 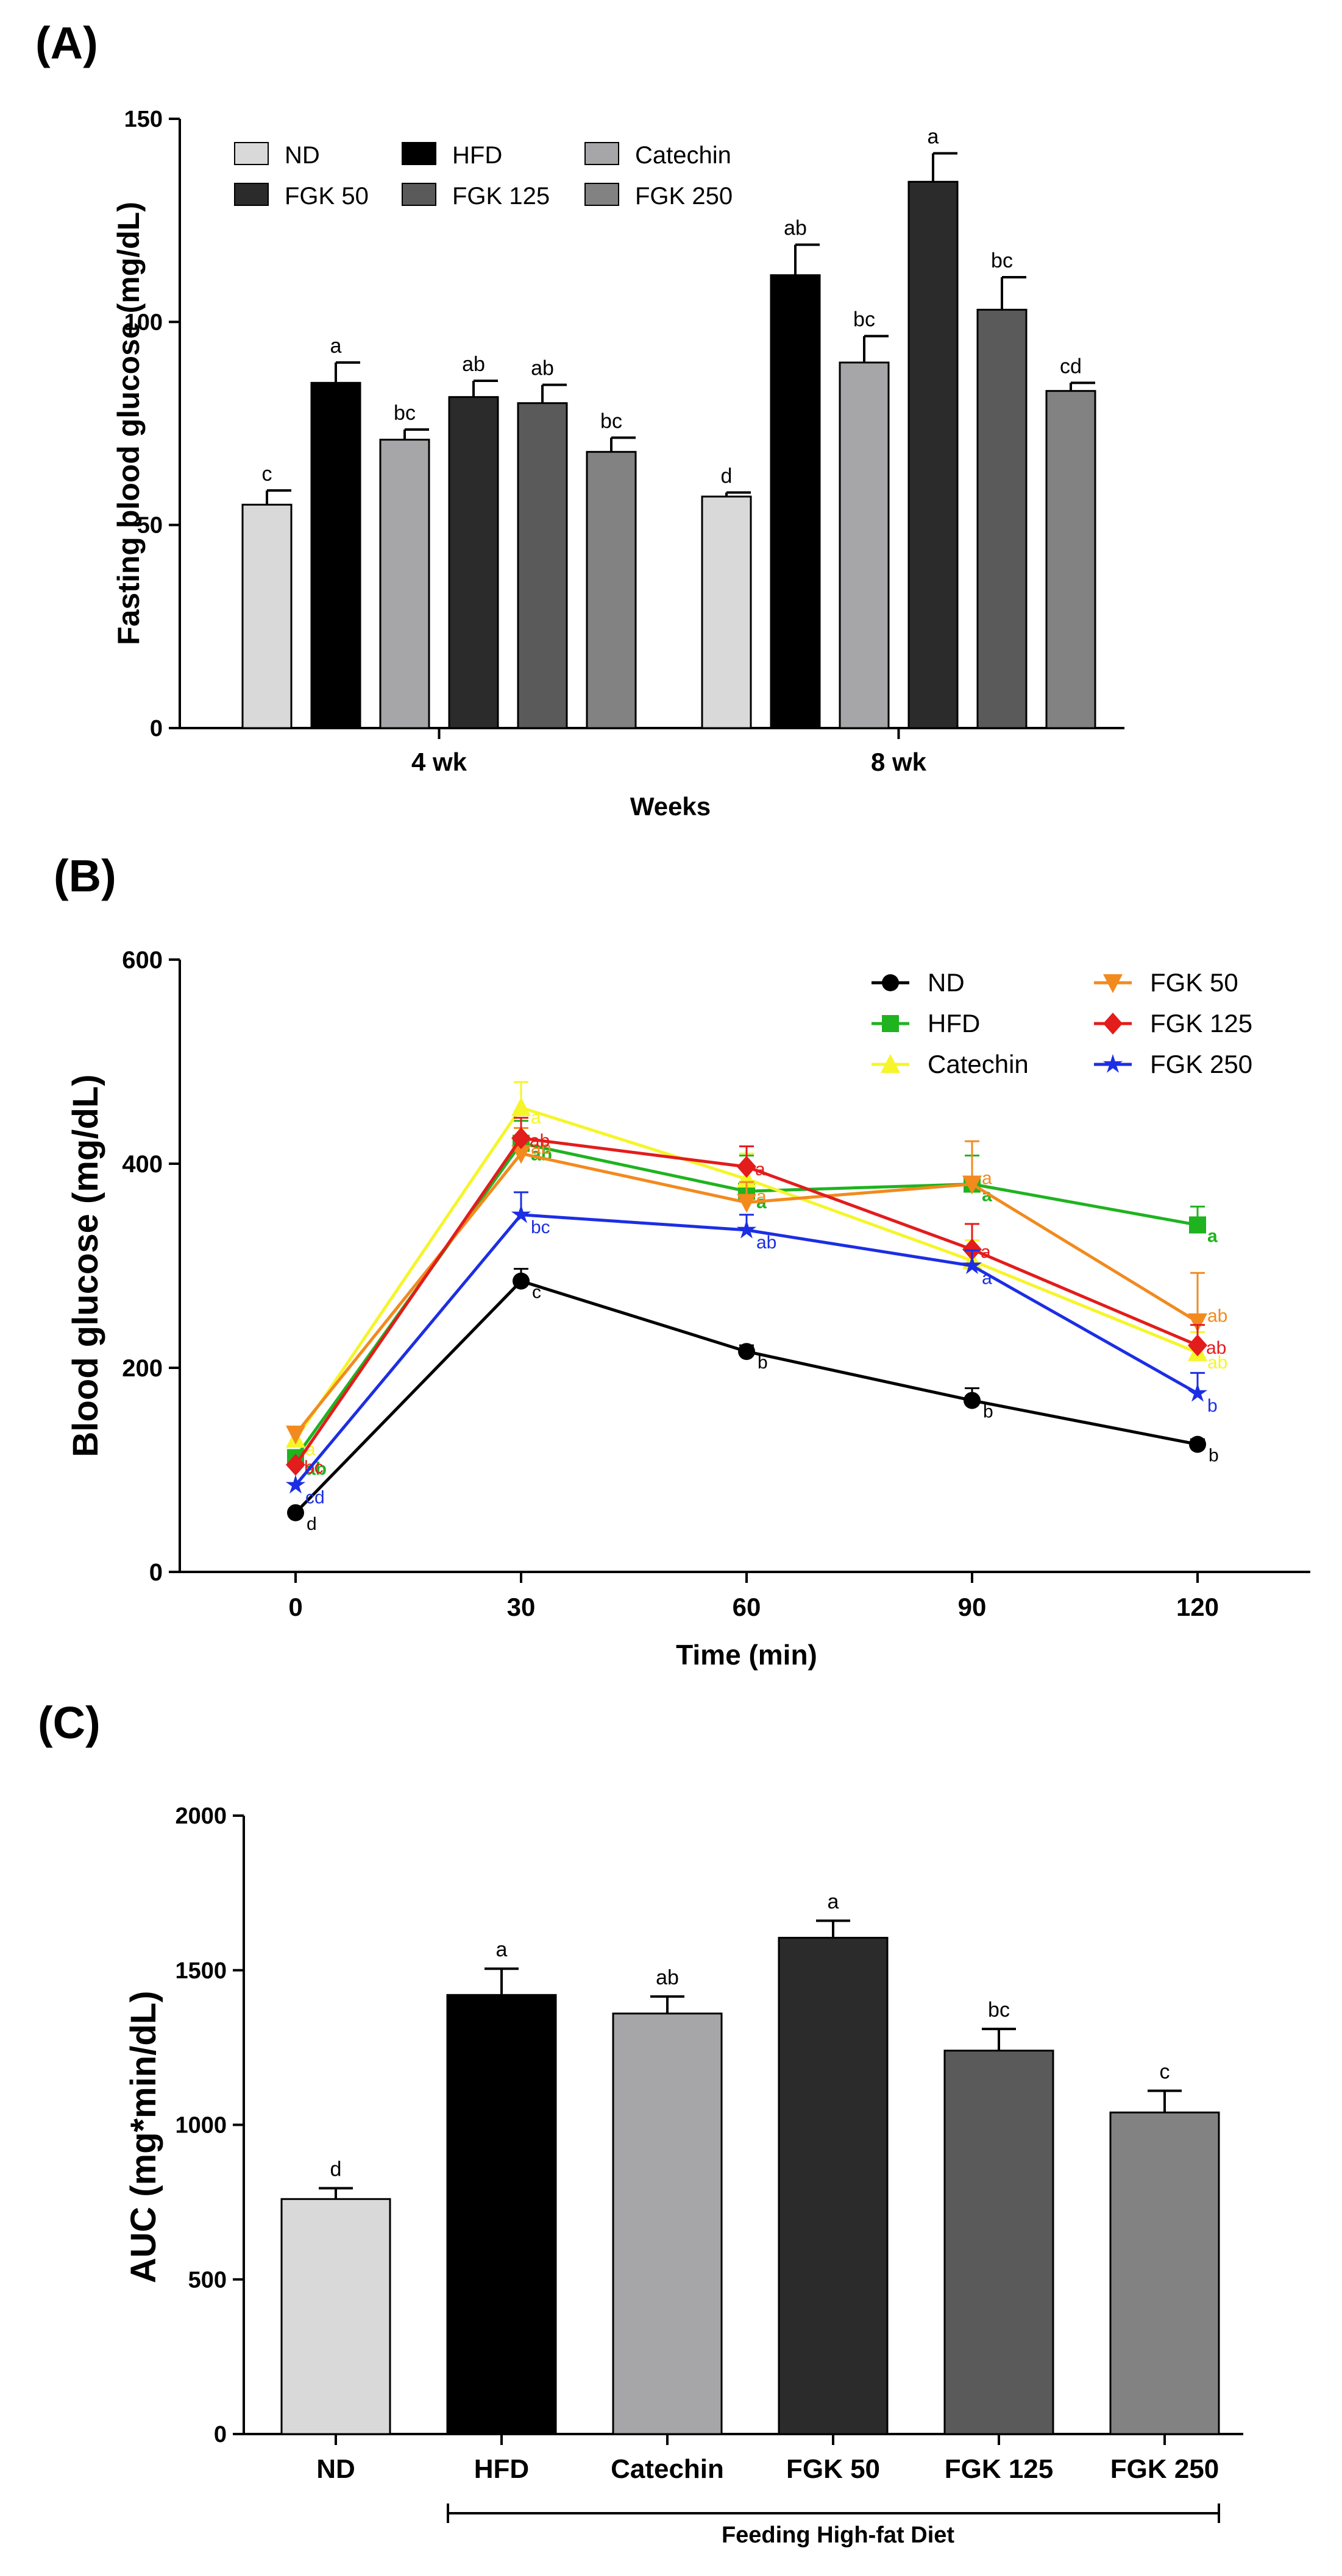 I want to click on bar-hfd-8-wk, so click(x=795, y=501).